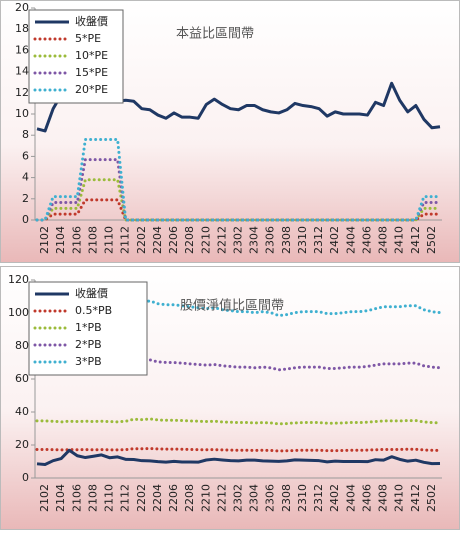 This screenshot has height=534, width=460. Describe the element at coordinates (88, 361) in the screenshot. I see `legend-label: 3*PB` at that location.